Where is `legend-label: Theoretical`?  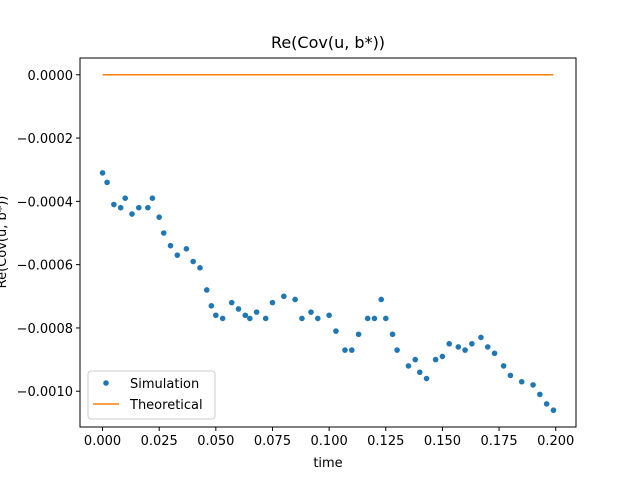
legend-label: Theoretical is located at coordinates (166, 405).